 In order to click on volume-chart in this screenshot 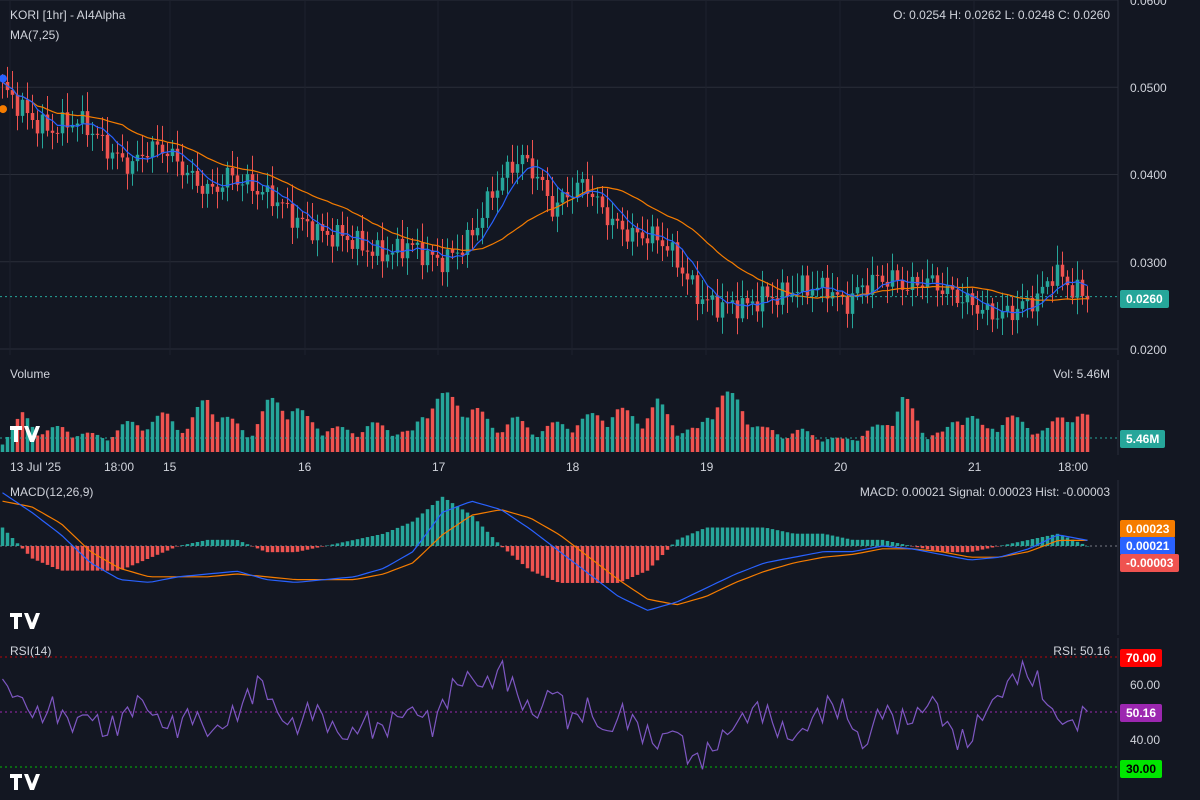, I will do `click(600, 407)`.